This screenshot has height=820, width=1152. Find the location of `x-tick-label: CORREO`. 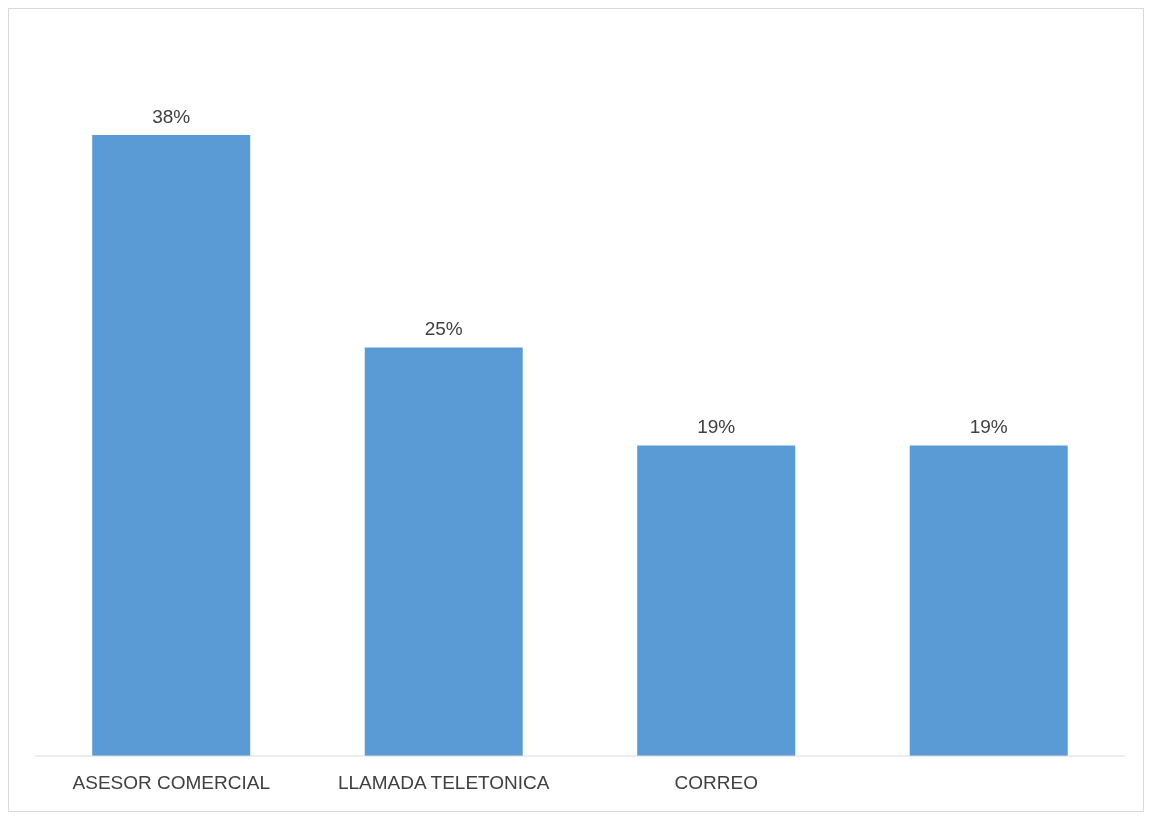

x-tick-label: CORREO is located at coordinates (716, 783).